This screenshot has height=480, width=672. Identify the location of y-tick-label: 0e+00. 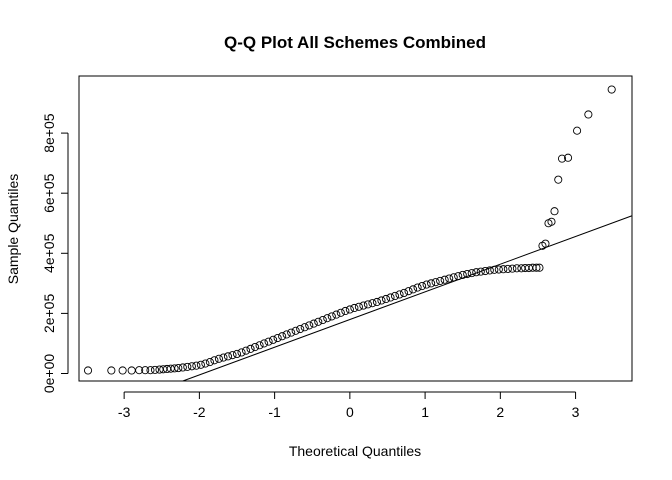
(49, 374).